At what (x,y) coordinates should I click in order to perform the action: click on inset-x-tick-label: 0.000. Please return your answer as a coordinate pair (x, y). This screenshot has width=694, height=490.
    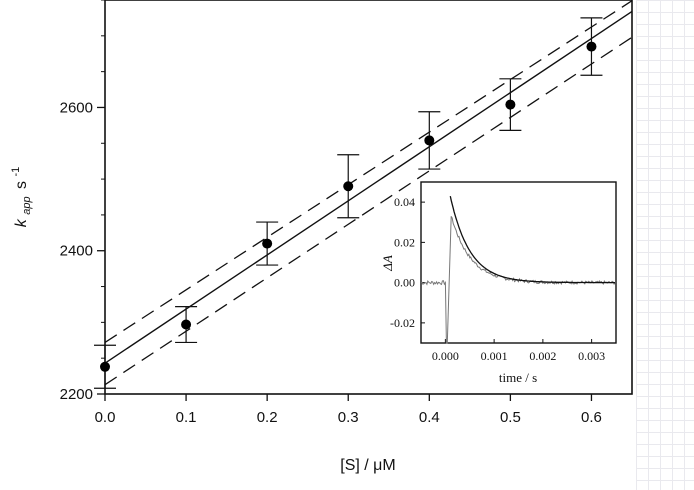
    Looking at the image, I should click on (445, 356).